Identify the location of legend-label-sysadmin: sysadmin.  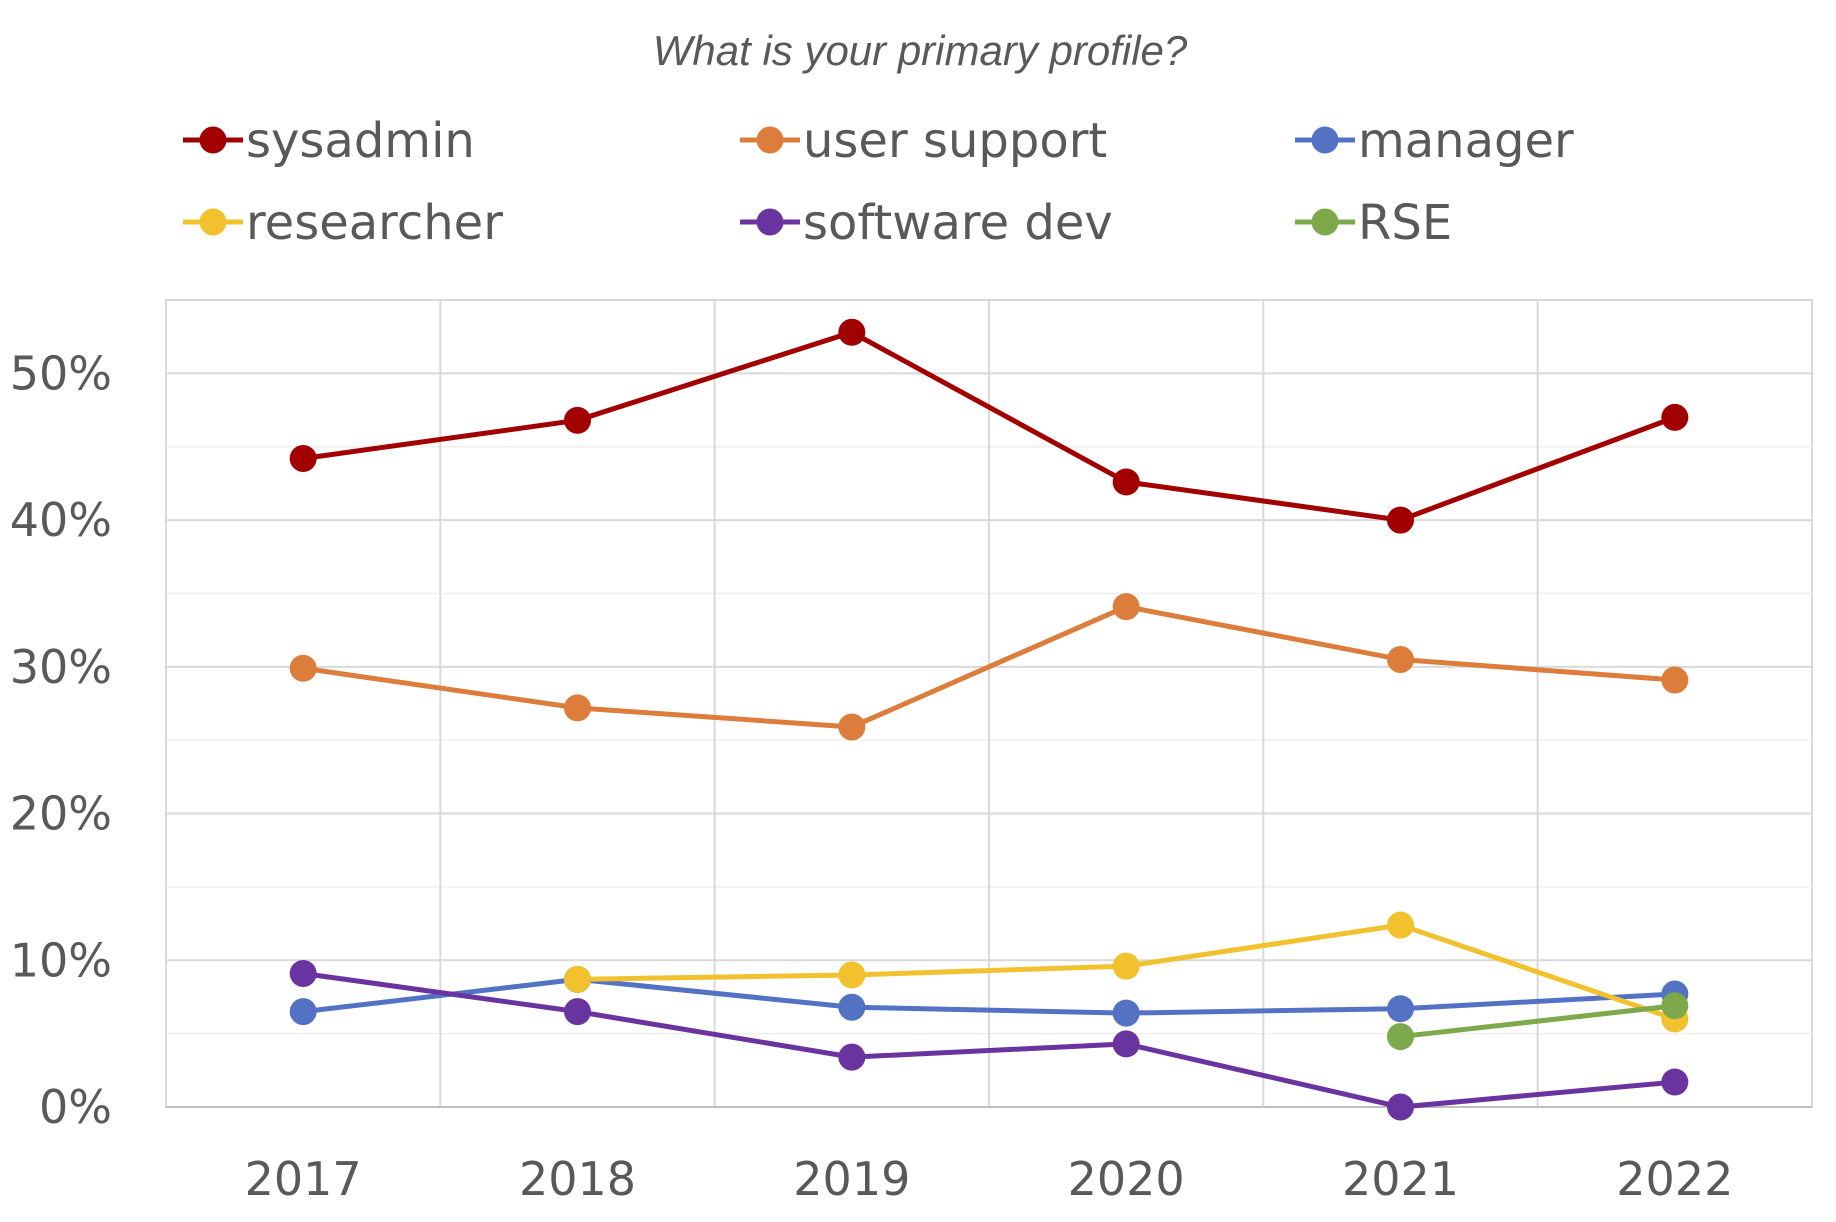
(360, 141).